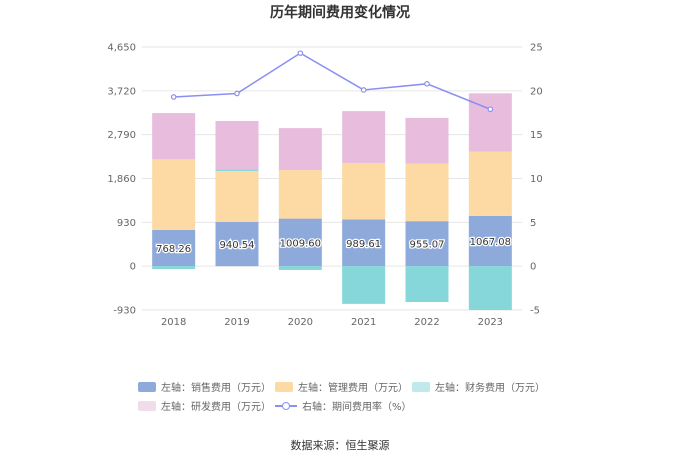  I want to click on legend-swatch-sales, so click(147, 386).